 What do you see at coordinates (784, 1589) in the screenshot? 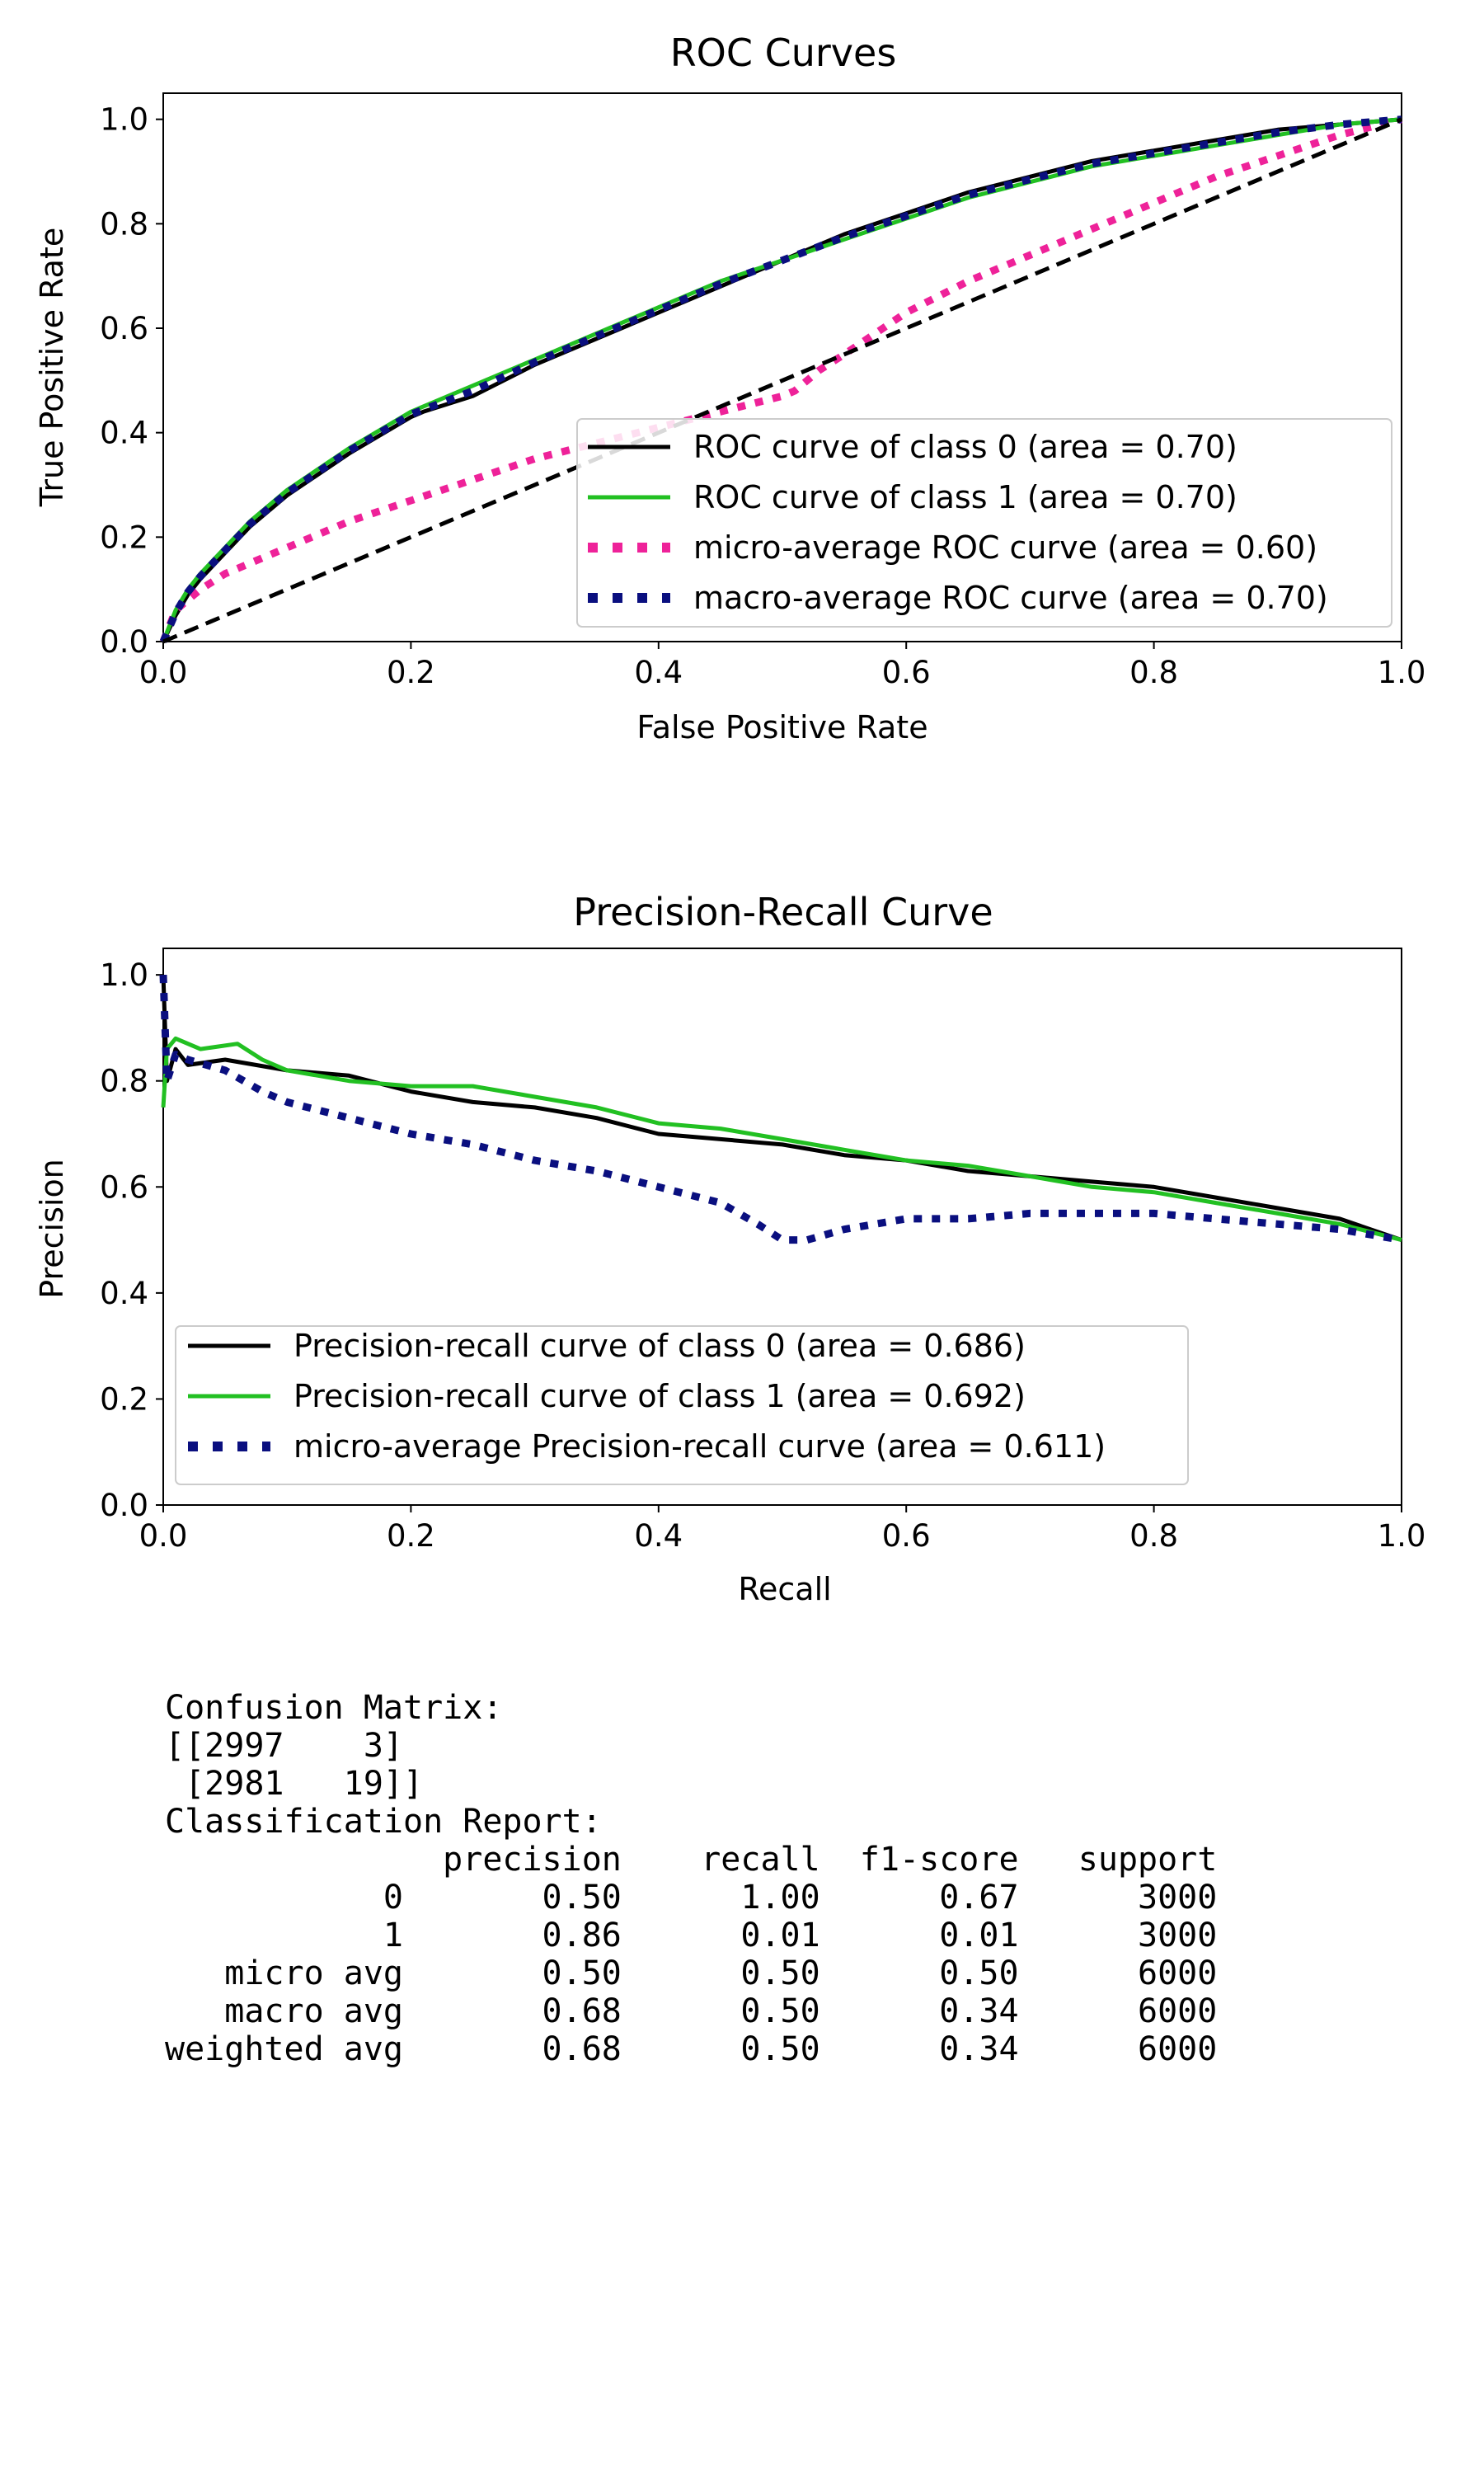
I see `pr-x-axis-label: Recall` at bounding box center [784, 1589].